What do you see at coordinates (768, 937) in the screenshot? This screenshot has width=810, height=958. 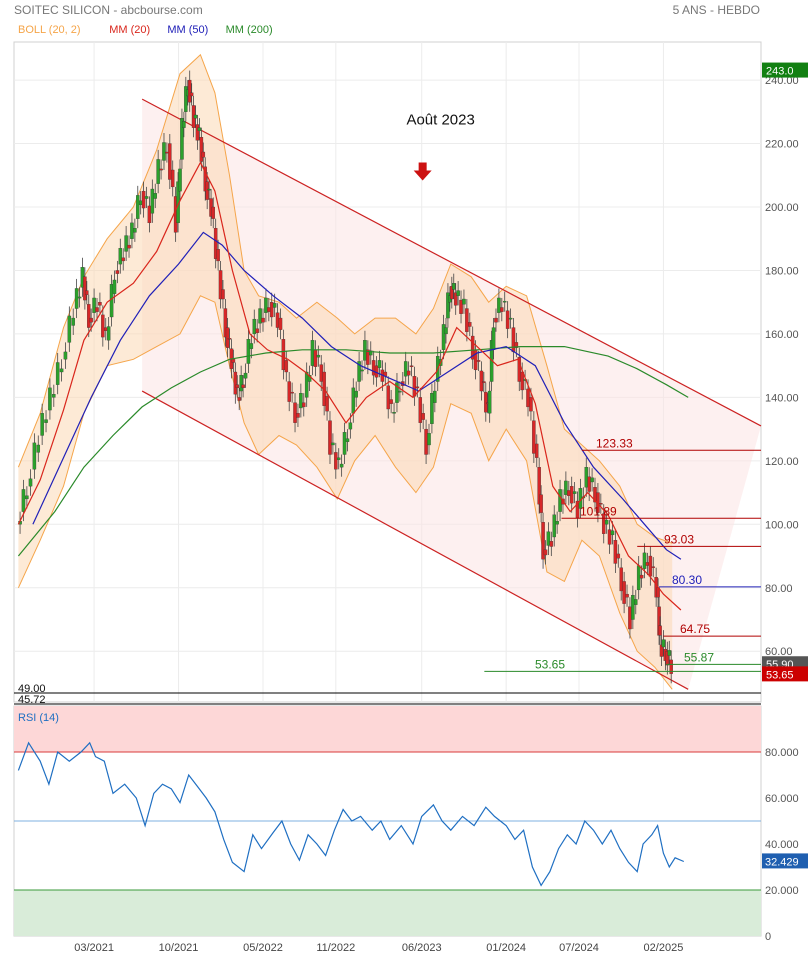 I see `rsi-tick-label: 0` at bounding box center [768, 937].